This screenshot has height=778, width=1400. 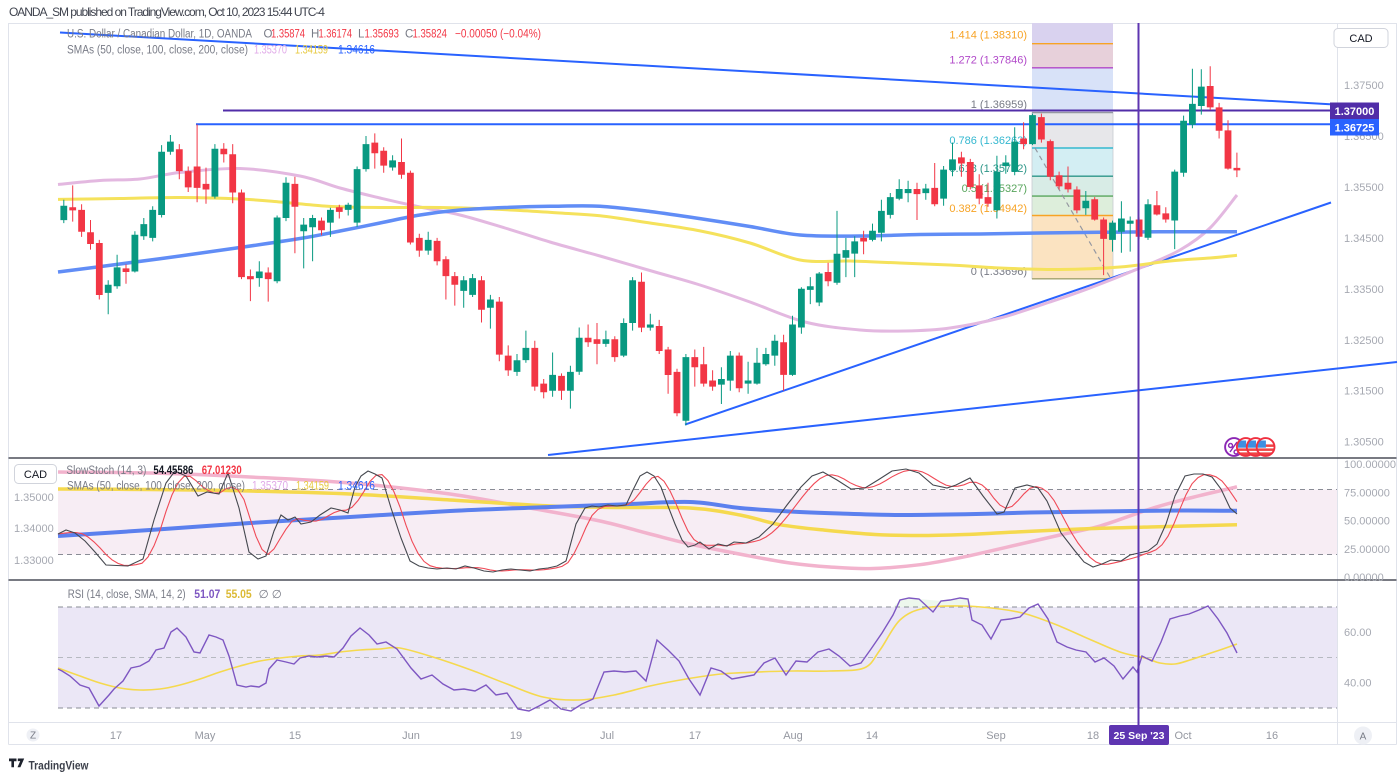 I want to click on svg-text: H, so click(x=315, y=35).